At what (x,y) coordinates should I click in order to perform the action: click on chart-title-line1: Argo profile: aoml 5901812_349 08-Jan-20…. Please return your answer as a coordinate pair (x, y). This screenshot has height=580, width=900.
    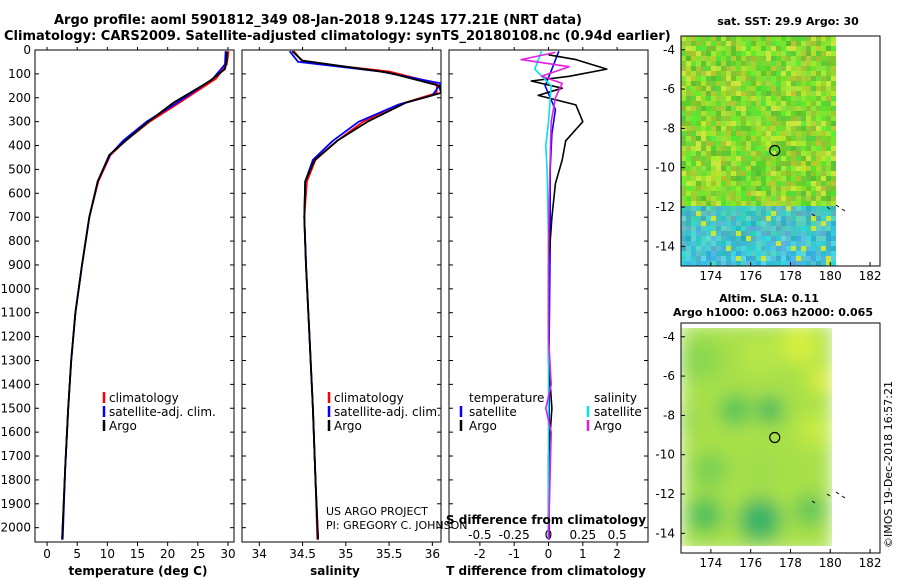
    Looking at the image, I should click on (318, 20).